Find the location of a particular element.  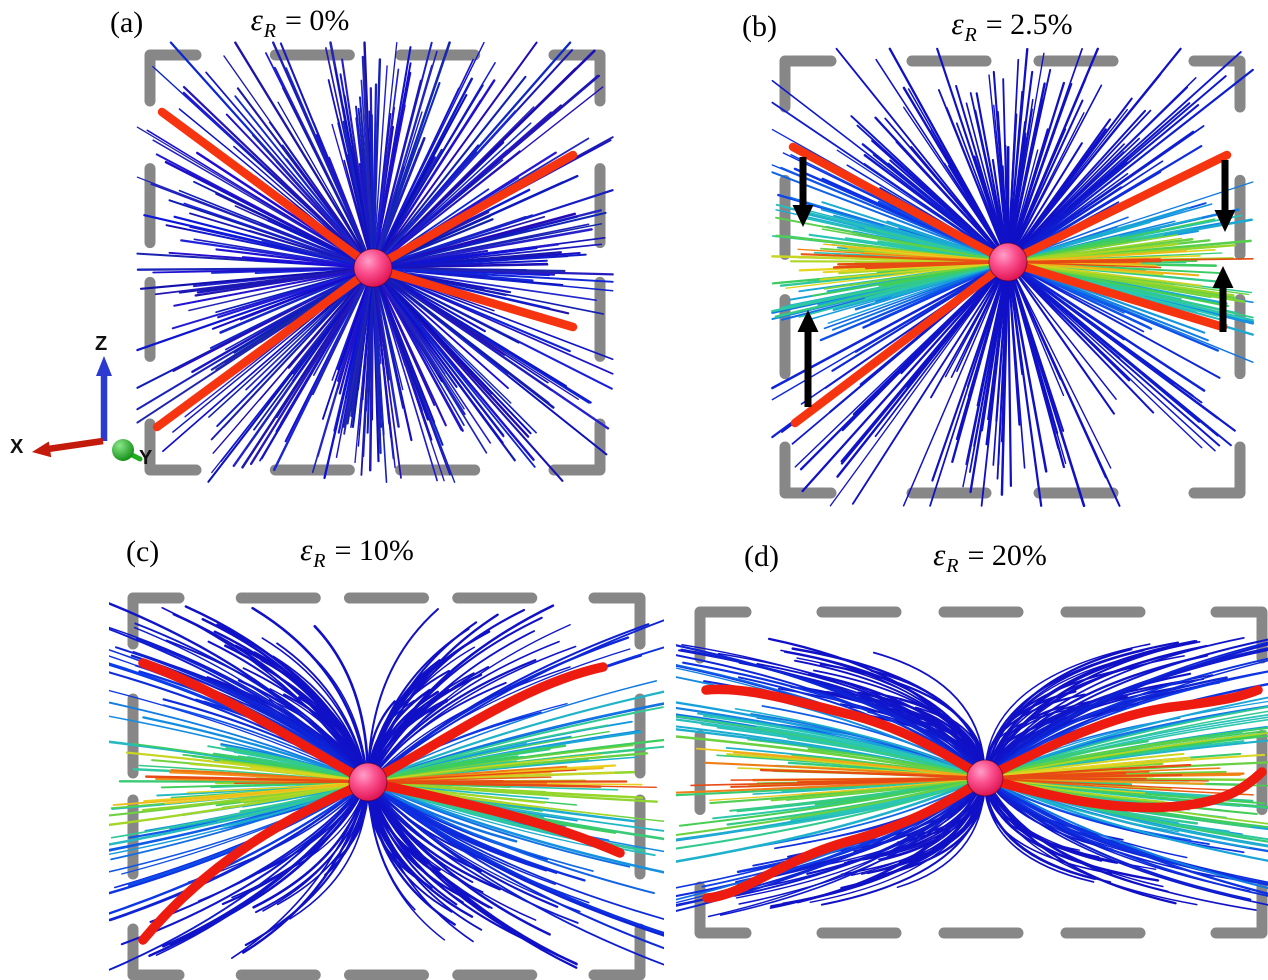

x-axis-label: X is located at coordinates (17, 447).